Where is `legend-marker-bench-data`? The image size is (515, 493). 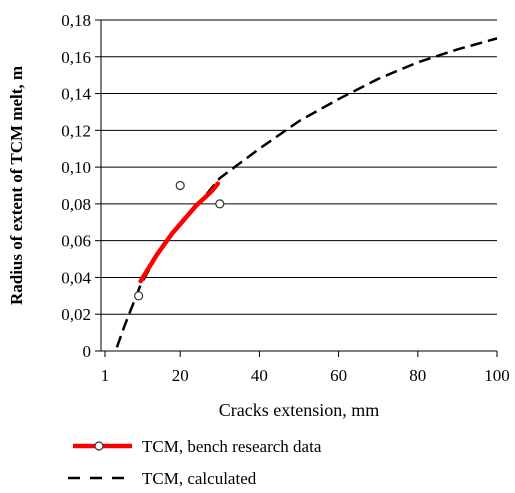 legend-marker-bench-data is located at coordinates (99, 446).